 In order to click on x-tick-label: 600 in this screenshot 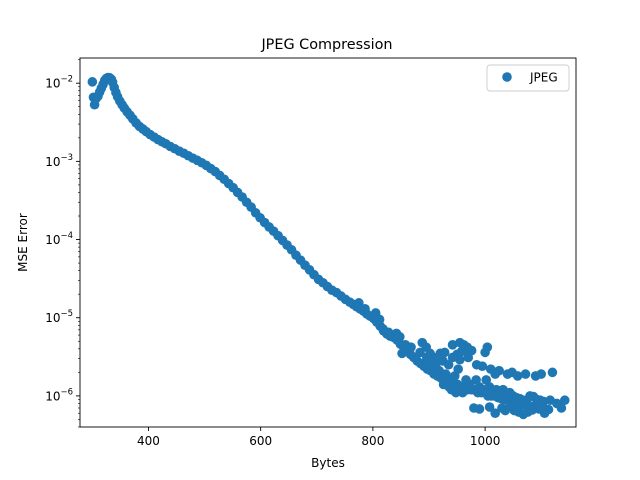, I will do `click(260, 441)`.